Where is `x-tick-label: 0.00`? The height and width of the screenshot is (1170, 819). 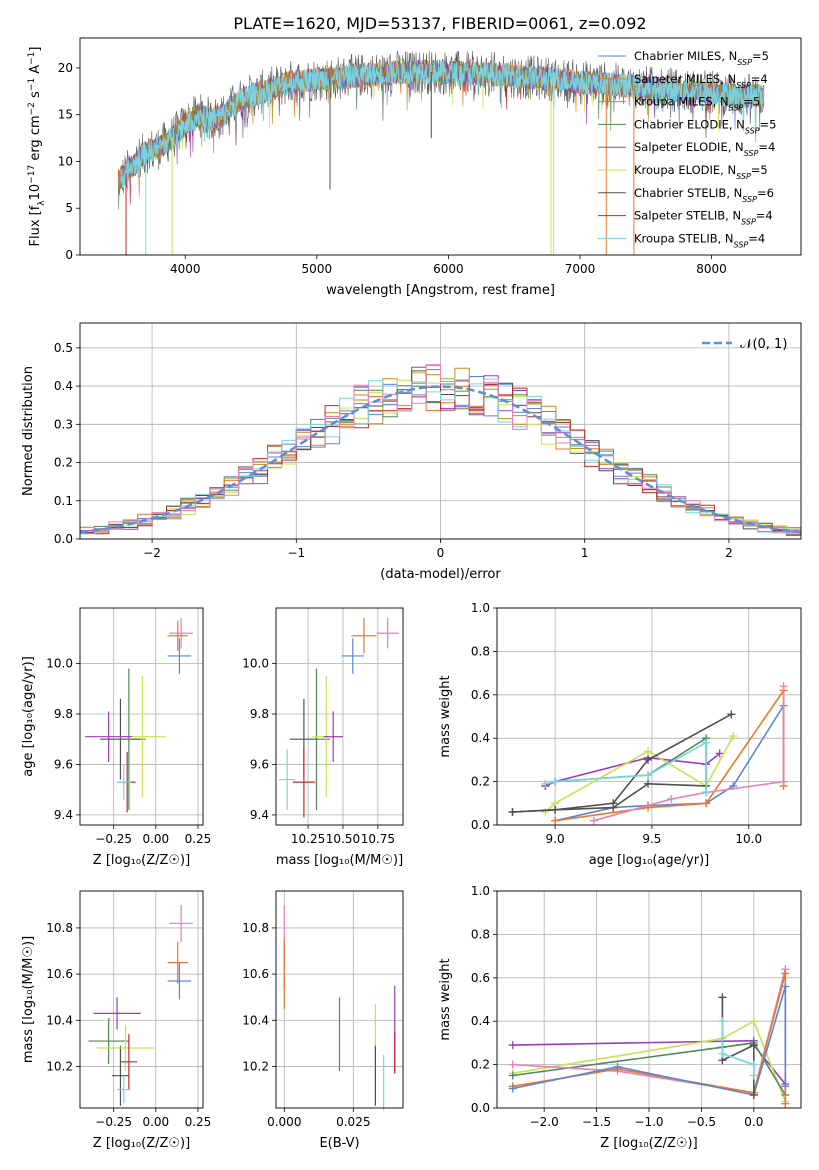
x-tick-label: 0.00 is located at coordinates (155, 1122).